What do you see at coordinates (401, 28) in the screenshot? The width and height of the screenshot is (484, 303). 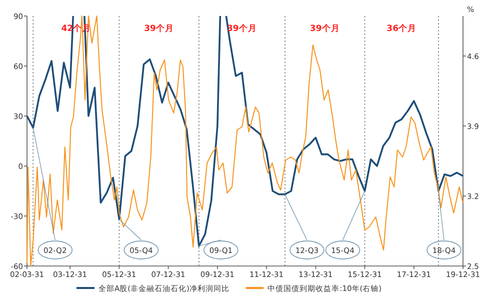 I see `annotation: 36个月` at bounding box center [401, 28].